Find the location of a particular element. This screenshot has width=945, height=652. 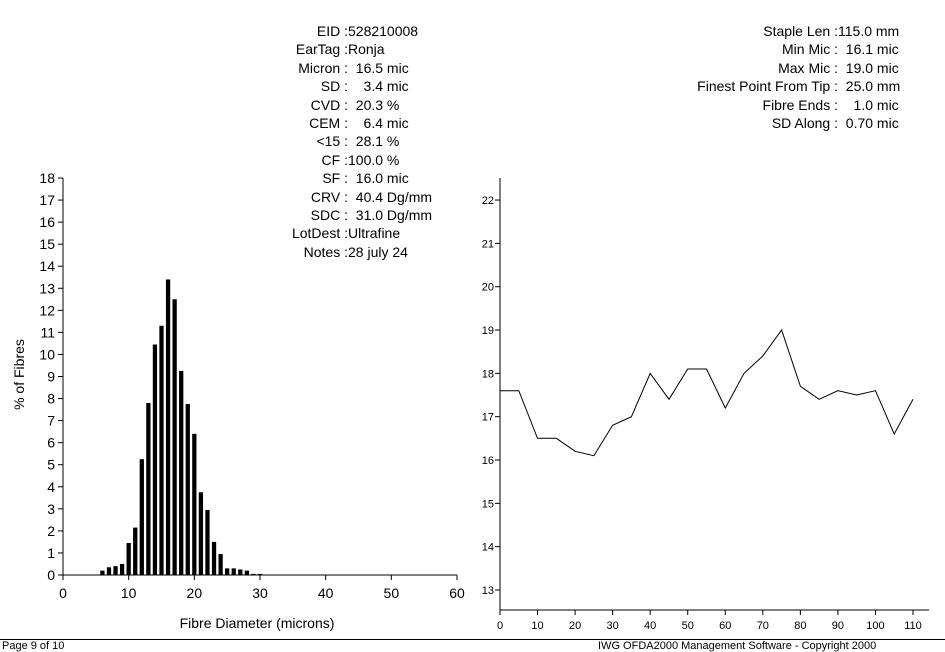

histogram-x-tick-label: 0 is located at coordinates (63, 593).